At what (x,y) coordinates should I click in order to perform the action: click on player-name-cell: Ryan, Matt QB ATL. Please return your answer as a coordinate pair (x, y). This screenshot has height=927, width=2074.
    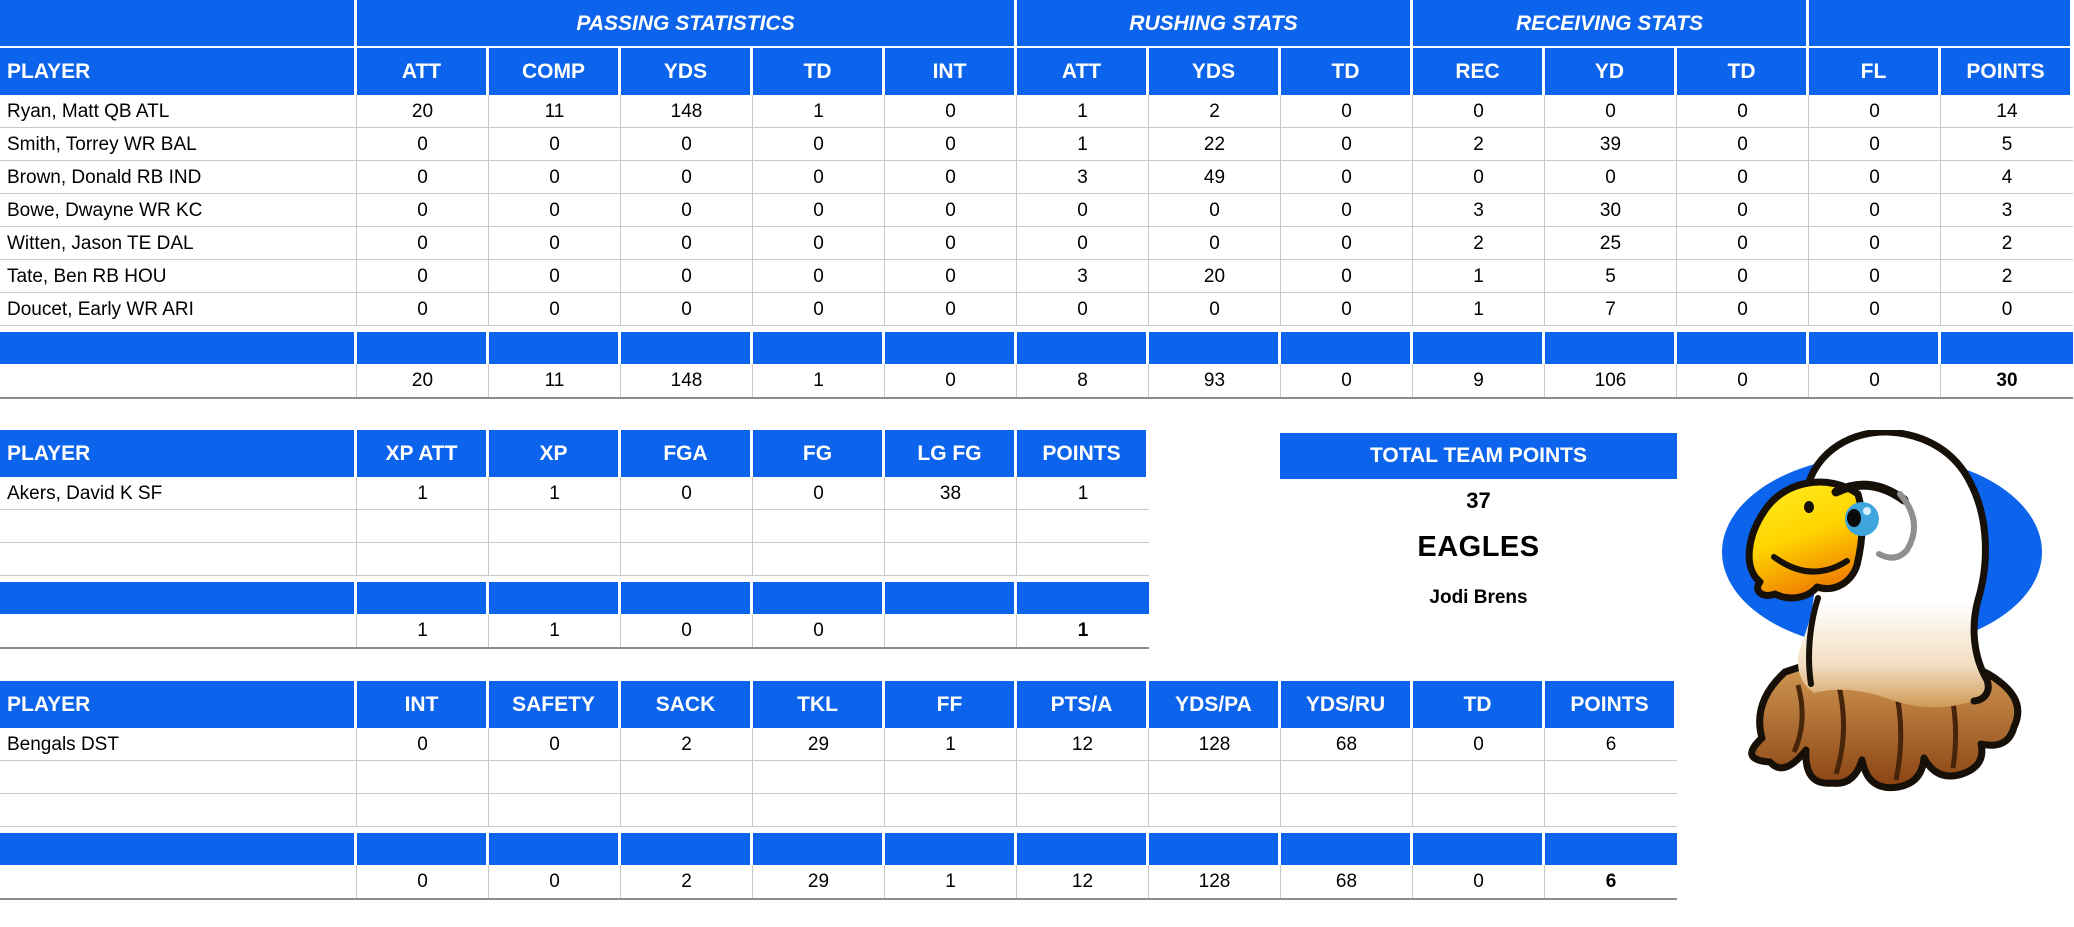
    Looking at the image, I should click on (178, 111).